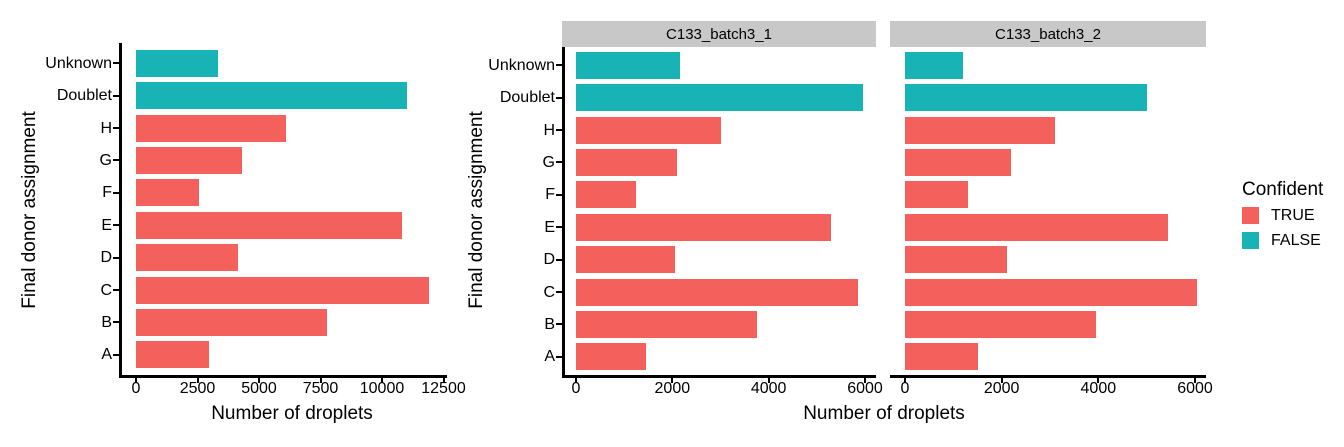  Describe the element at coordinates (197, 388) in the screenshot. I see `x-tick-label: 2500` at that location.